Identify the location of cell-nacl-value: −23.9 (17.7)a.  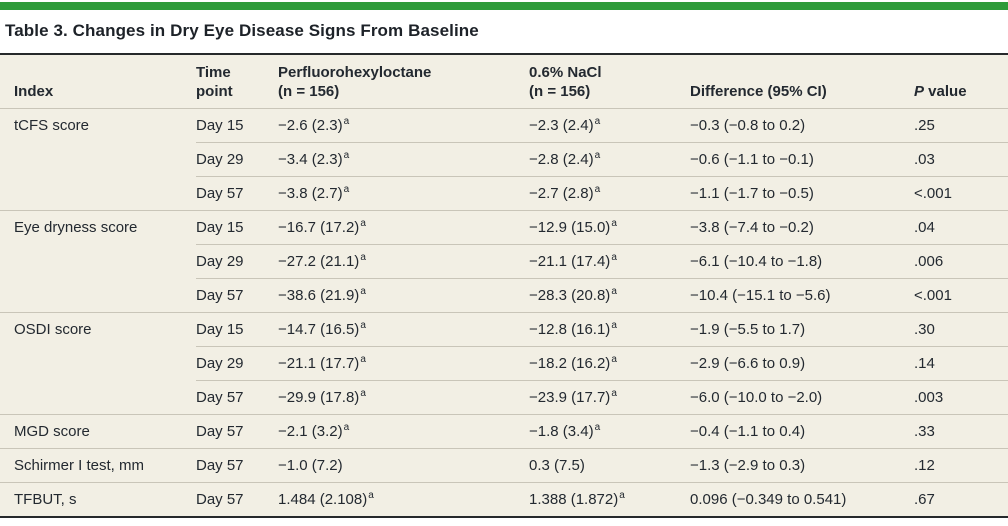
(609, 397).